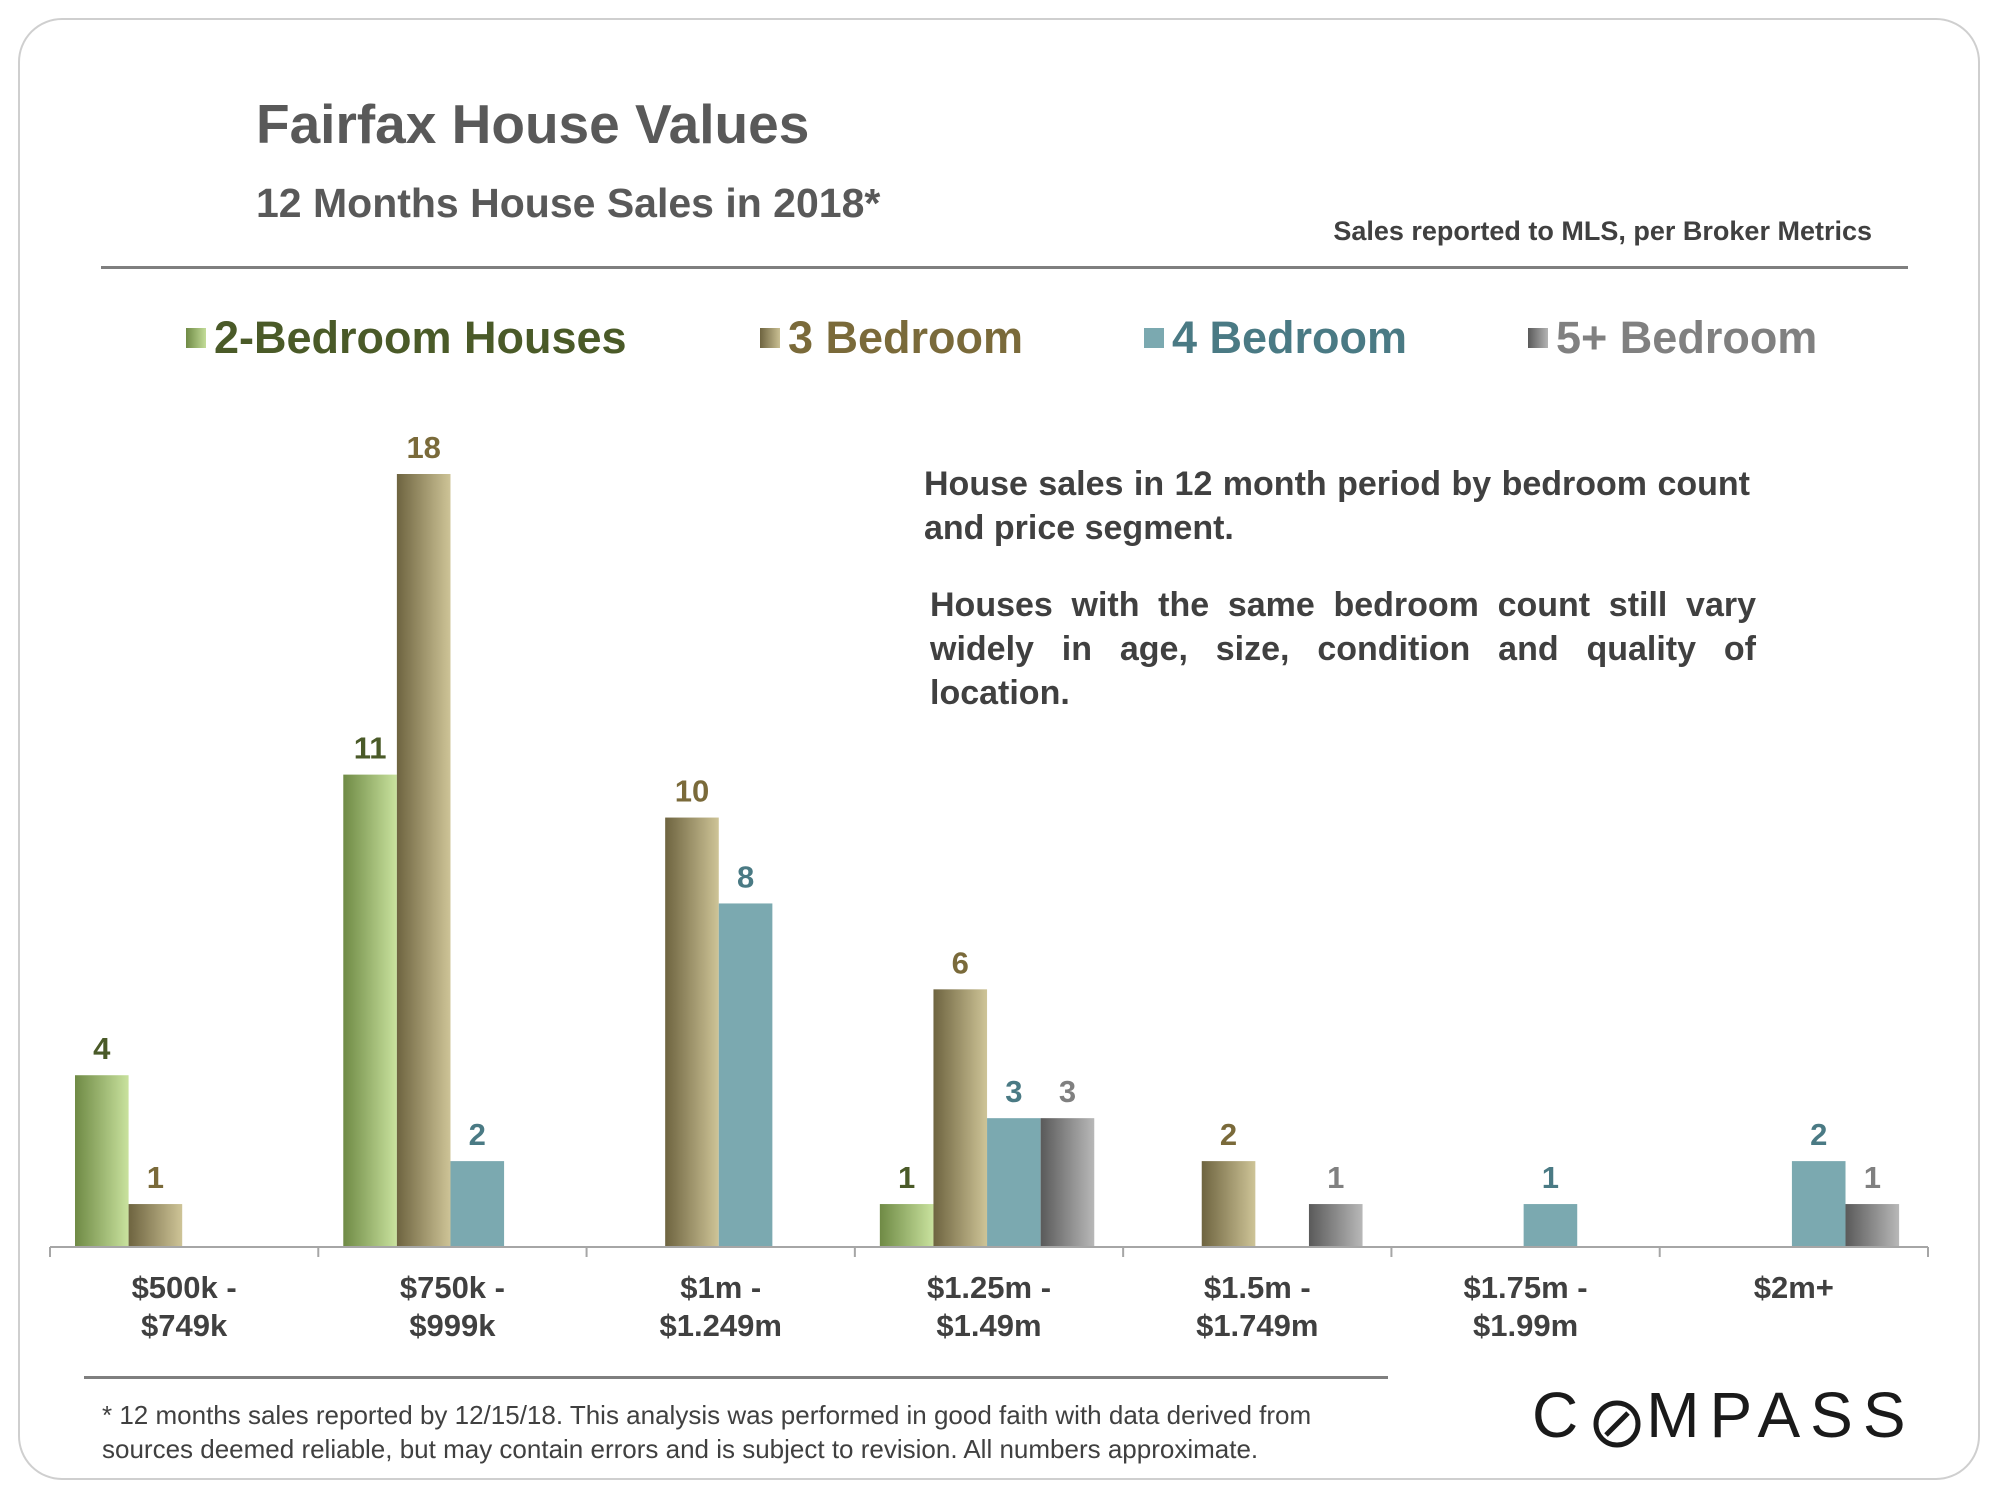 This screenshot has width=2000, height=1500. I want to click on x-tick-label-cat1-line1: $999k, so click(452, 1325).